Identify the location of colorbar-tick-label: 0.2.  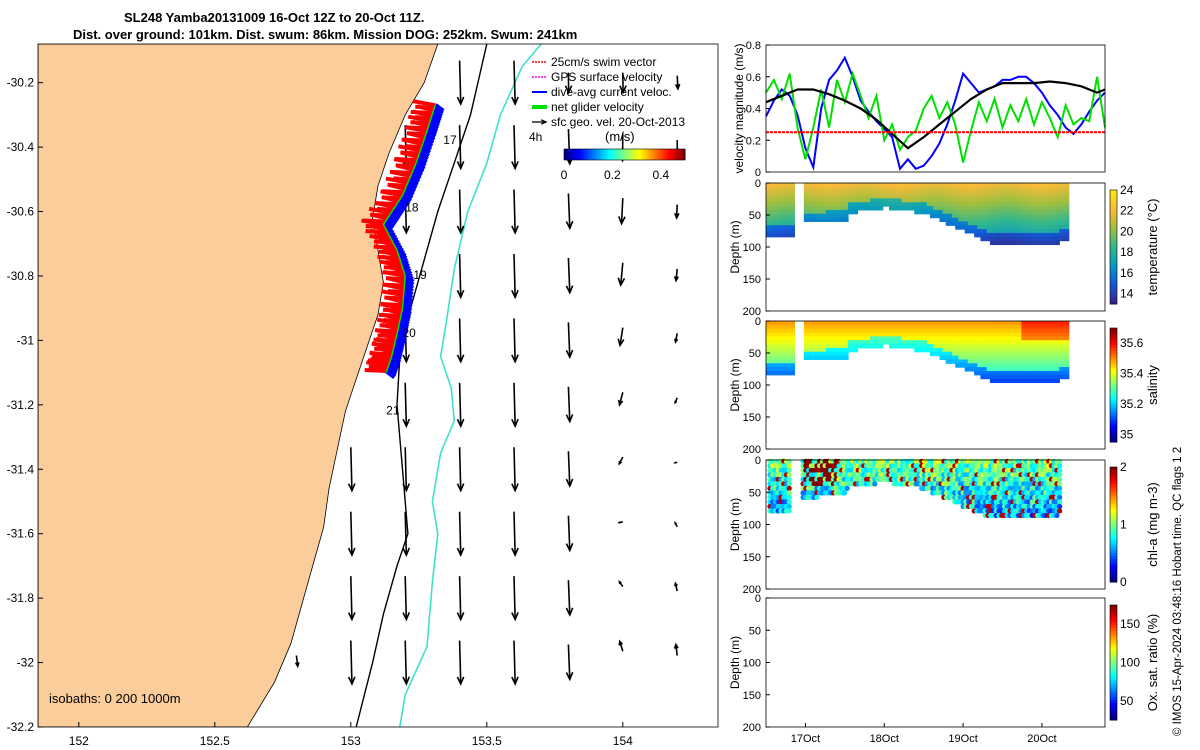
(612, 175).